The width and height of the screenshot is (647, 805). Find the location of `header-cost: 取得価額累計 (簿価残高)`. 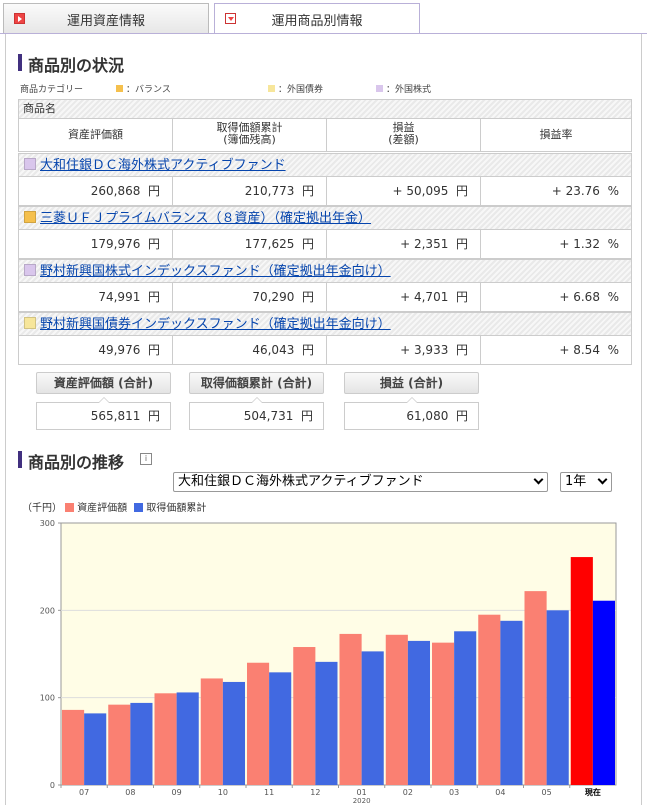

header-cost: 取得価額累計 (簿価残高) is located at coordinates (250, 135).